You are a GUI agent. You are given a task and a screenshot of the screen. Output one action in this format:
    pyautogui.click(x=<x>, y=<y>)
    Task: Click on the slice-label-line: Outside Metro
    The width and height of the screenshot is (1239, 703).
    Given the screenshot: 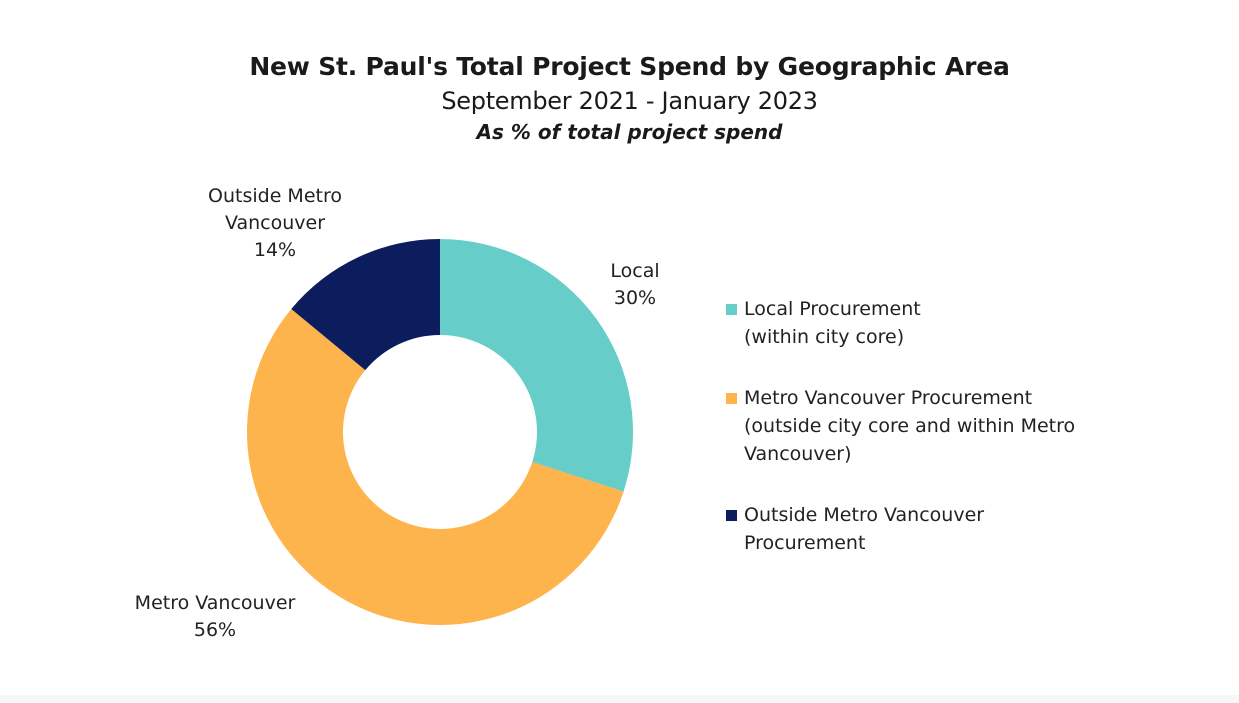 What is the action you would take?
    pyautogui.click(x=275, y=196)
    